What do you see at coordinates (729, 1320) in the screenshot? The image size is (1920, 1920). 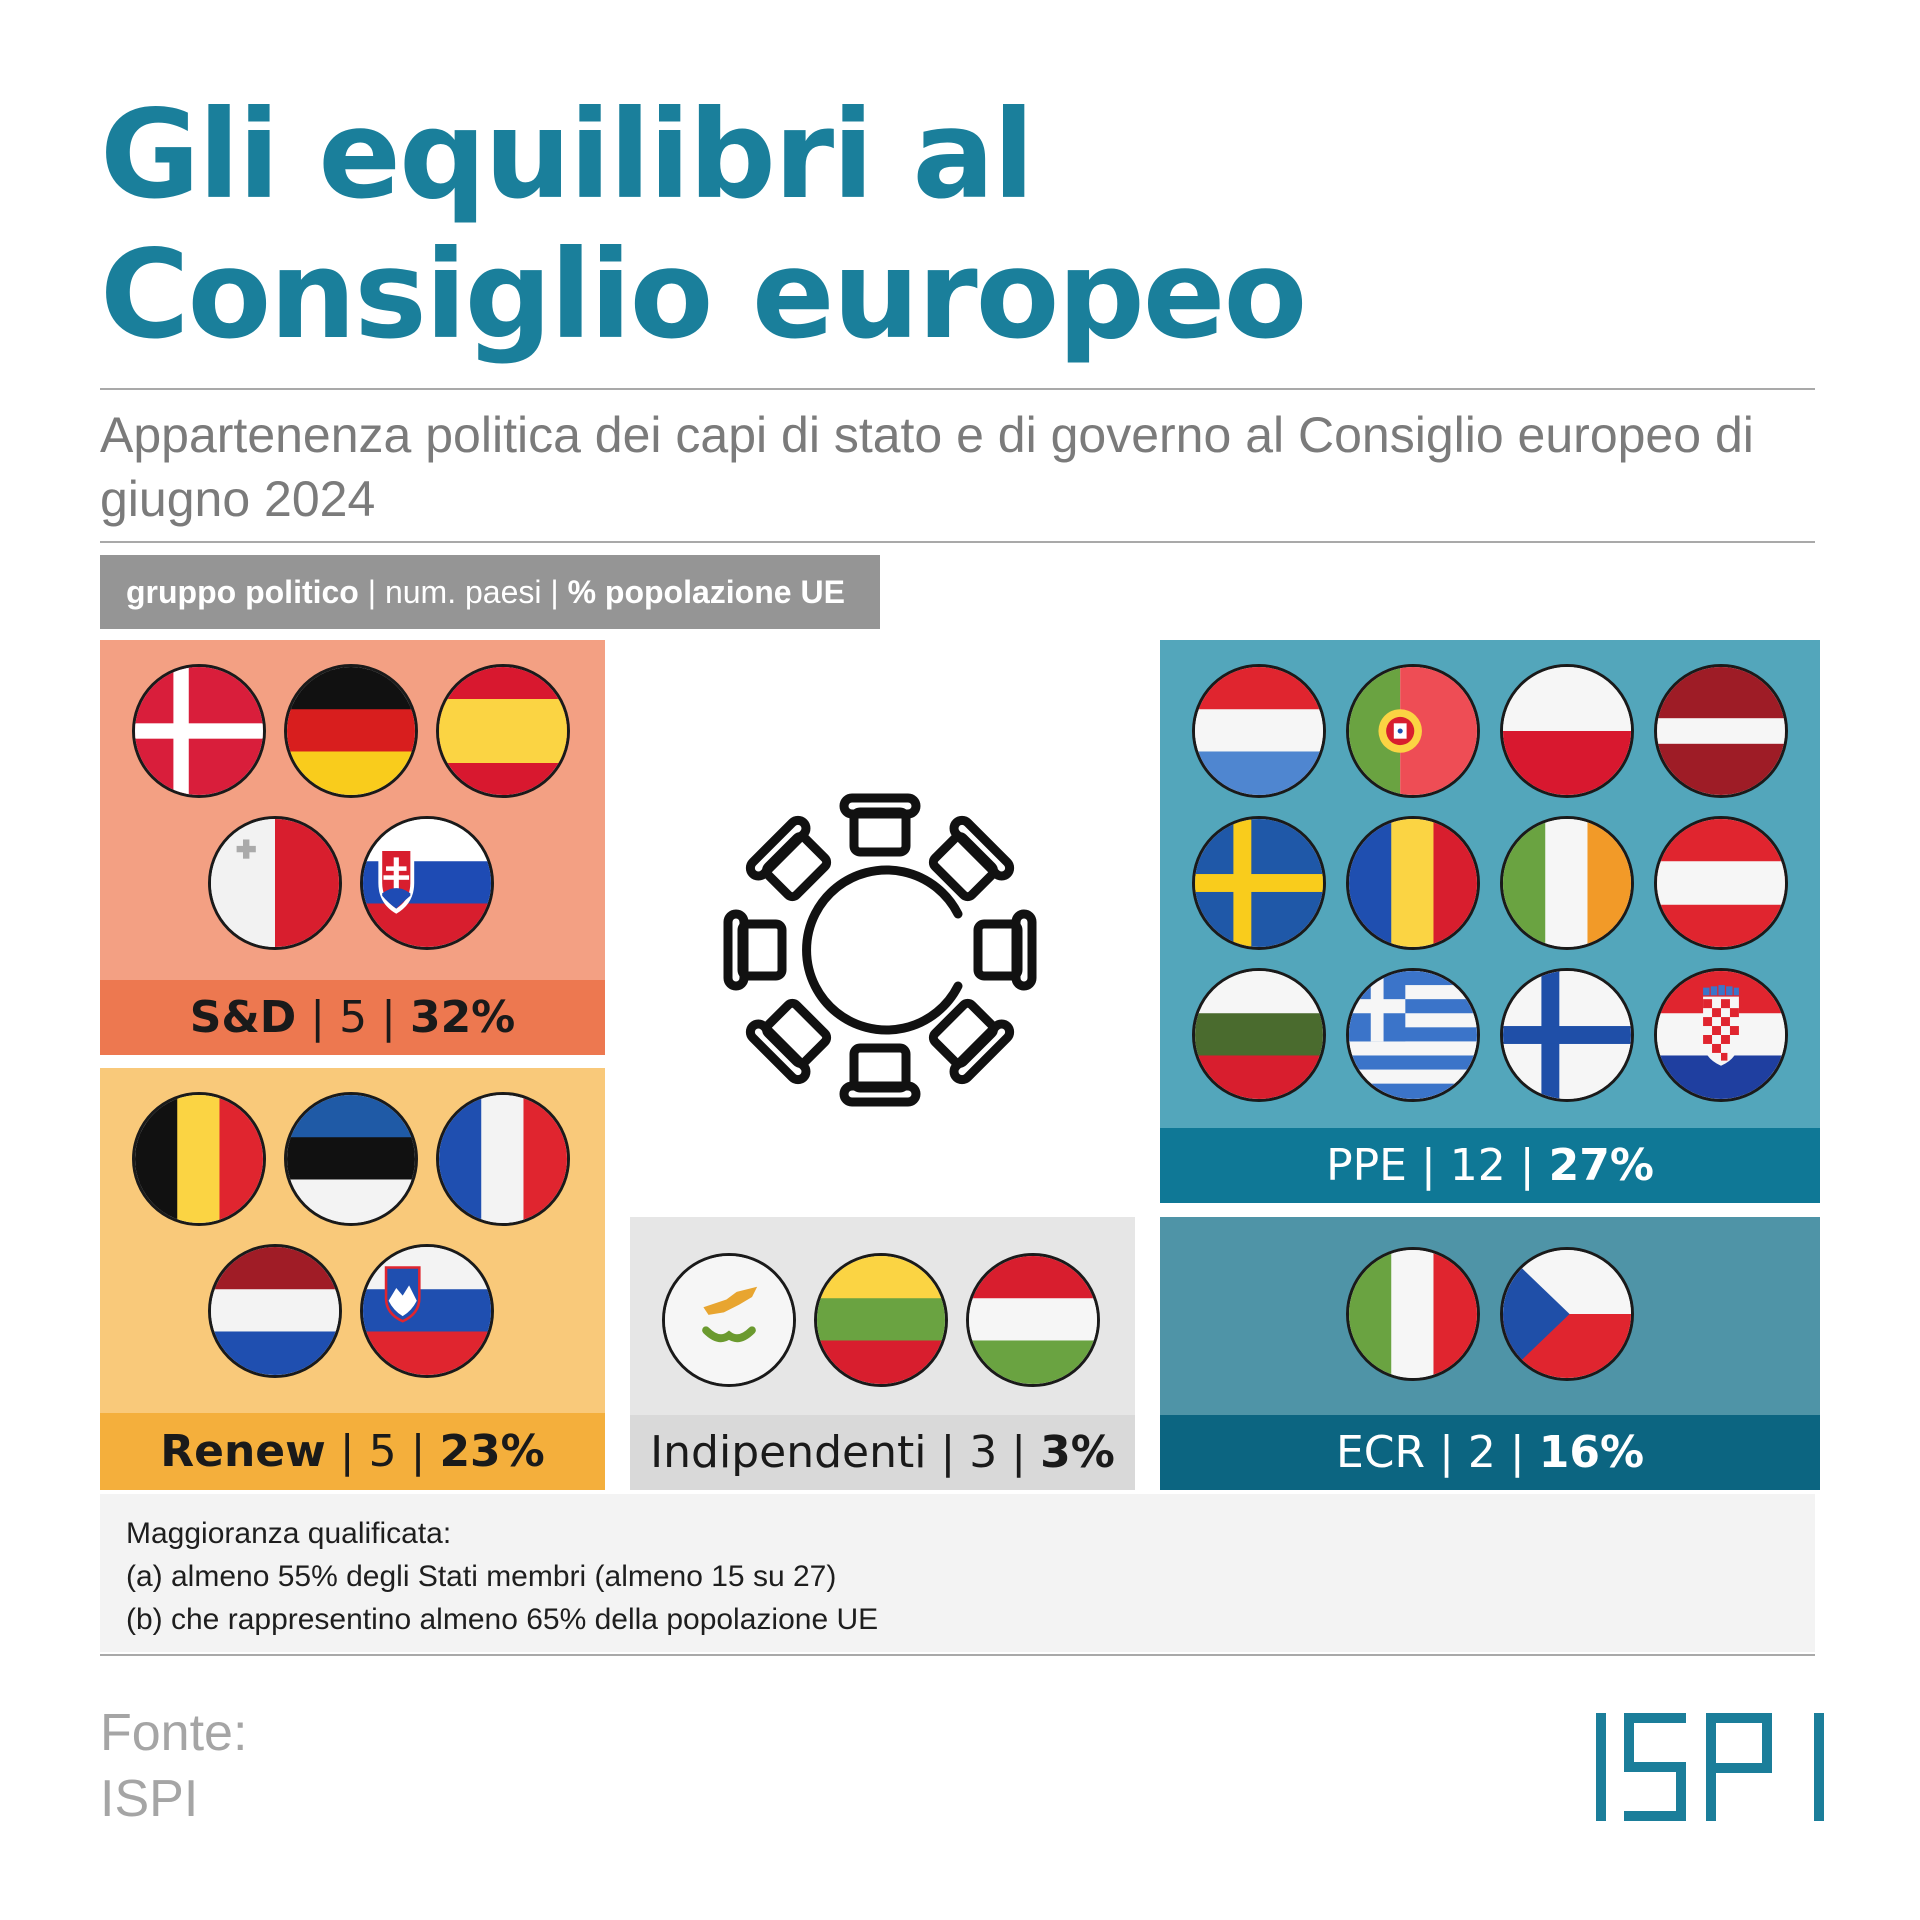 I see `cyprus-flag` at bounding box center [729, 1320].